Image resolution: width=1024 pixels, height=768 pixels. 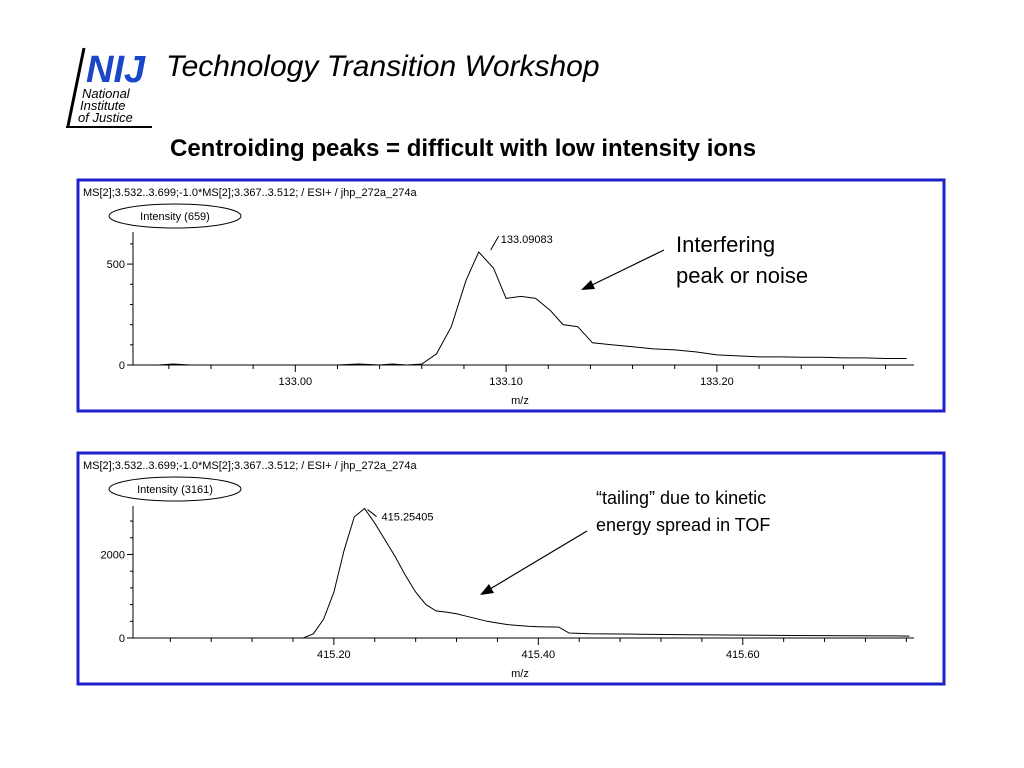 What do you see at coordinates (717, 382) in the screenshot?
I see `x-tick-label: 133.20` at bounding box center [717, 382].